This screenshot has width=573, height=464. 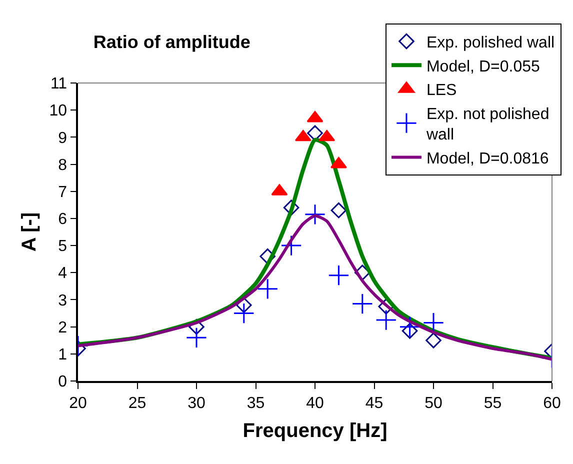 What do you see at coordinates (374, 403) in the screenshot?
I see `x-tick-label: 45` at bounding box center [374, 403].